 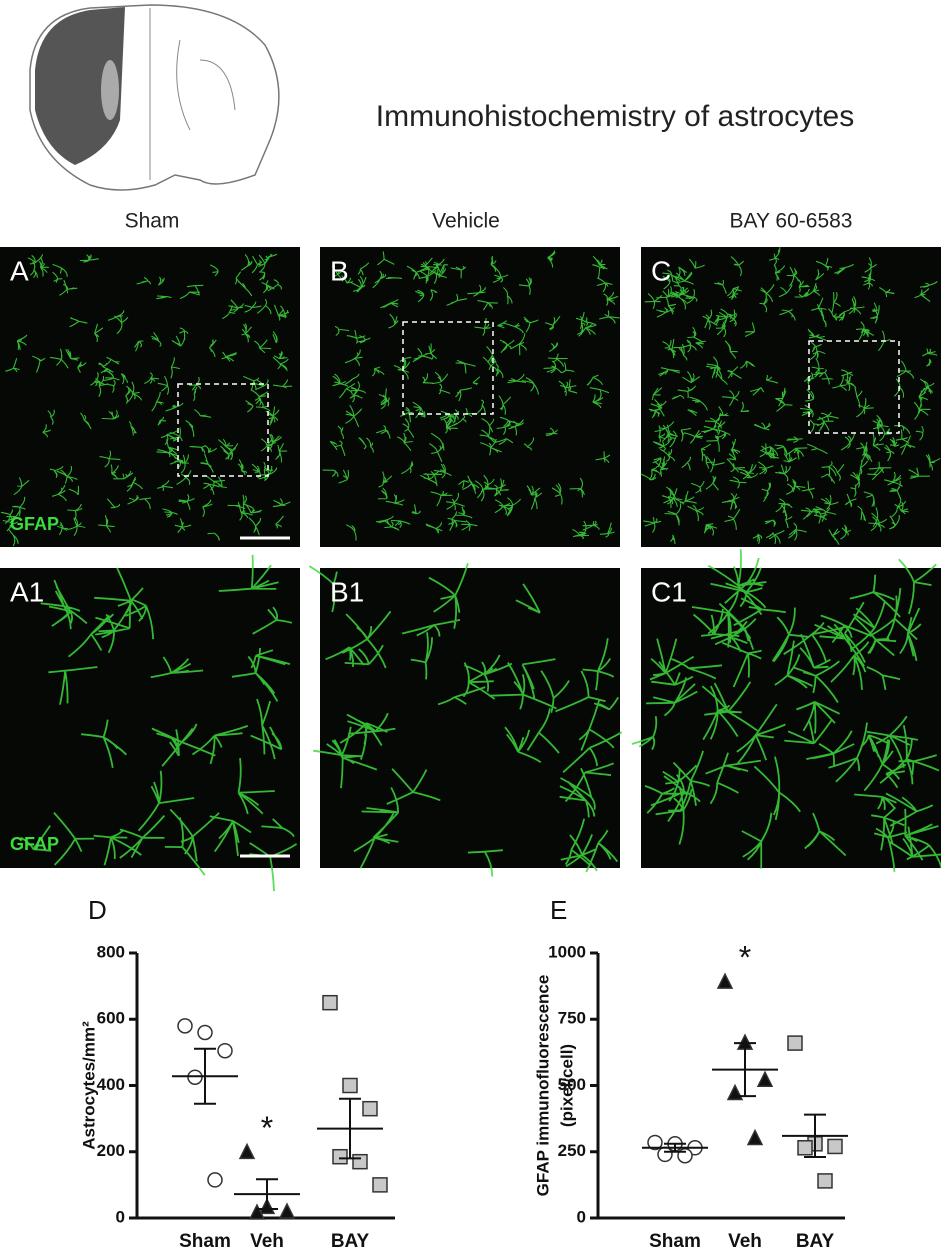 What do you see at coordinates (567, 951) in the screenshot?
I see `y-tick-label: 1000` at bounding box center [567, 951].